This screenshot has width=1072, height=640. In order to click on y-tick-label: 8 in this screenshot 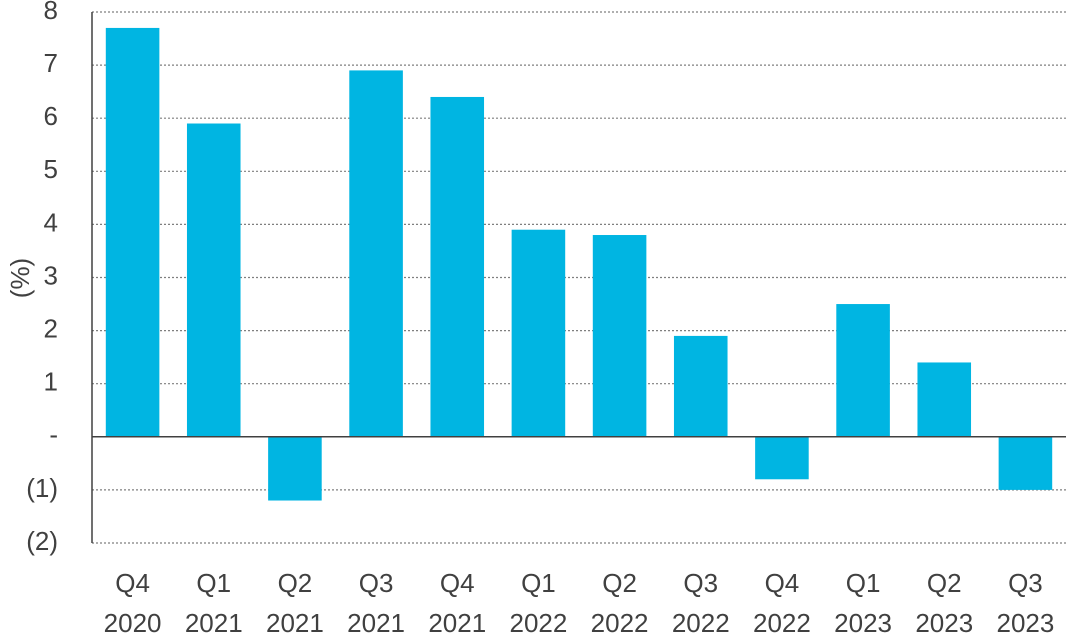, I will do `click(51, 12)`.